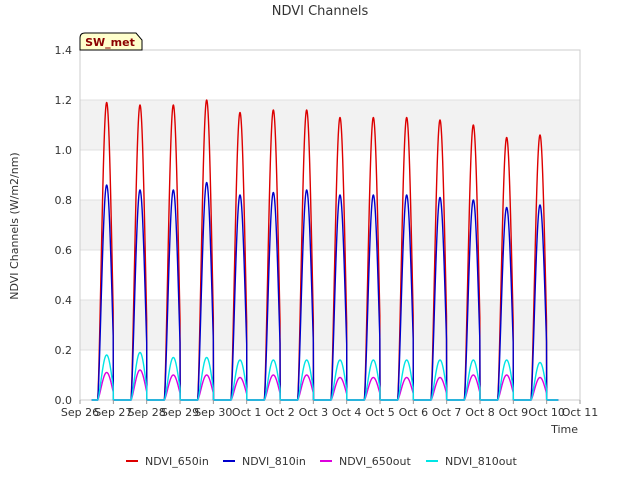  What do you see at coordinates (64, 50) in the screenshot?
I see `y-tick-label: 1.4` at bounding box center [64, 50].